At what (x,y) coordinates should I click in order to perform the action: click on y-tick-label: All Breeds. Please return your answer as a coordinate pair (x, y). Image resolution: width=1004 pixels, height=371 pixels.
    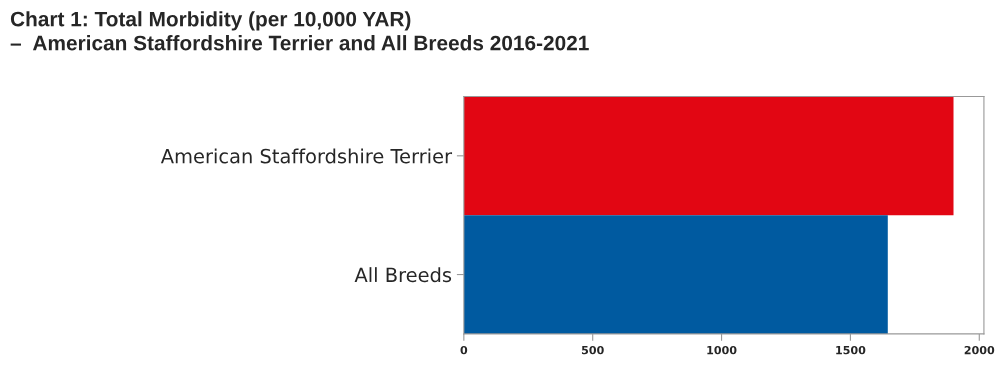
    Looking at the image, I should click on (403, 275).